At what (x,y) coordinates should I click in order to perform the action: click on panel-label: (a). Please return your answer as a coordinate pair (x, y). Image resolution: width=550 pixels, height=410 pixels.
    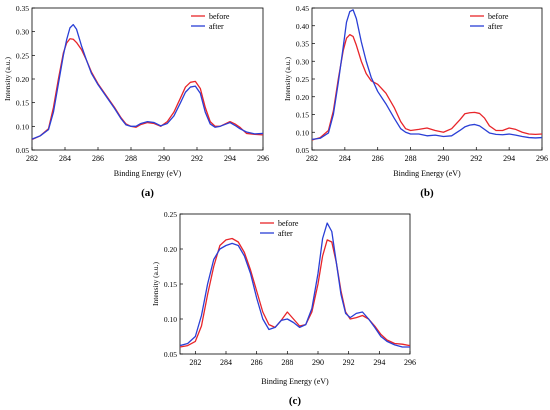
    Looking at the image, I should click on (147, 193).